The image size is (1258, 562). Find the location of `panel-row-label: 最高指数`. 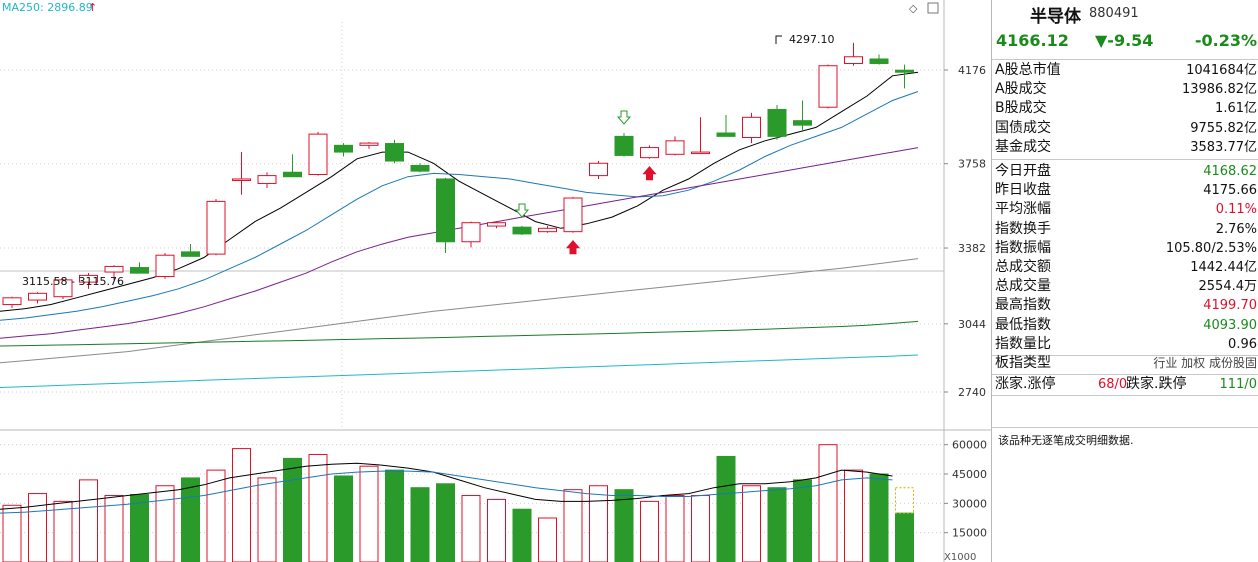

panel-row-label: 最高指数 is located at coordinates (1023, 305).